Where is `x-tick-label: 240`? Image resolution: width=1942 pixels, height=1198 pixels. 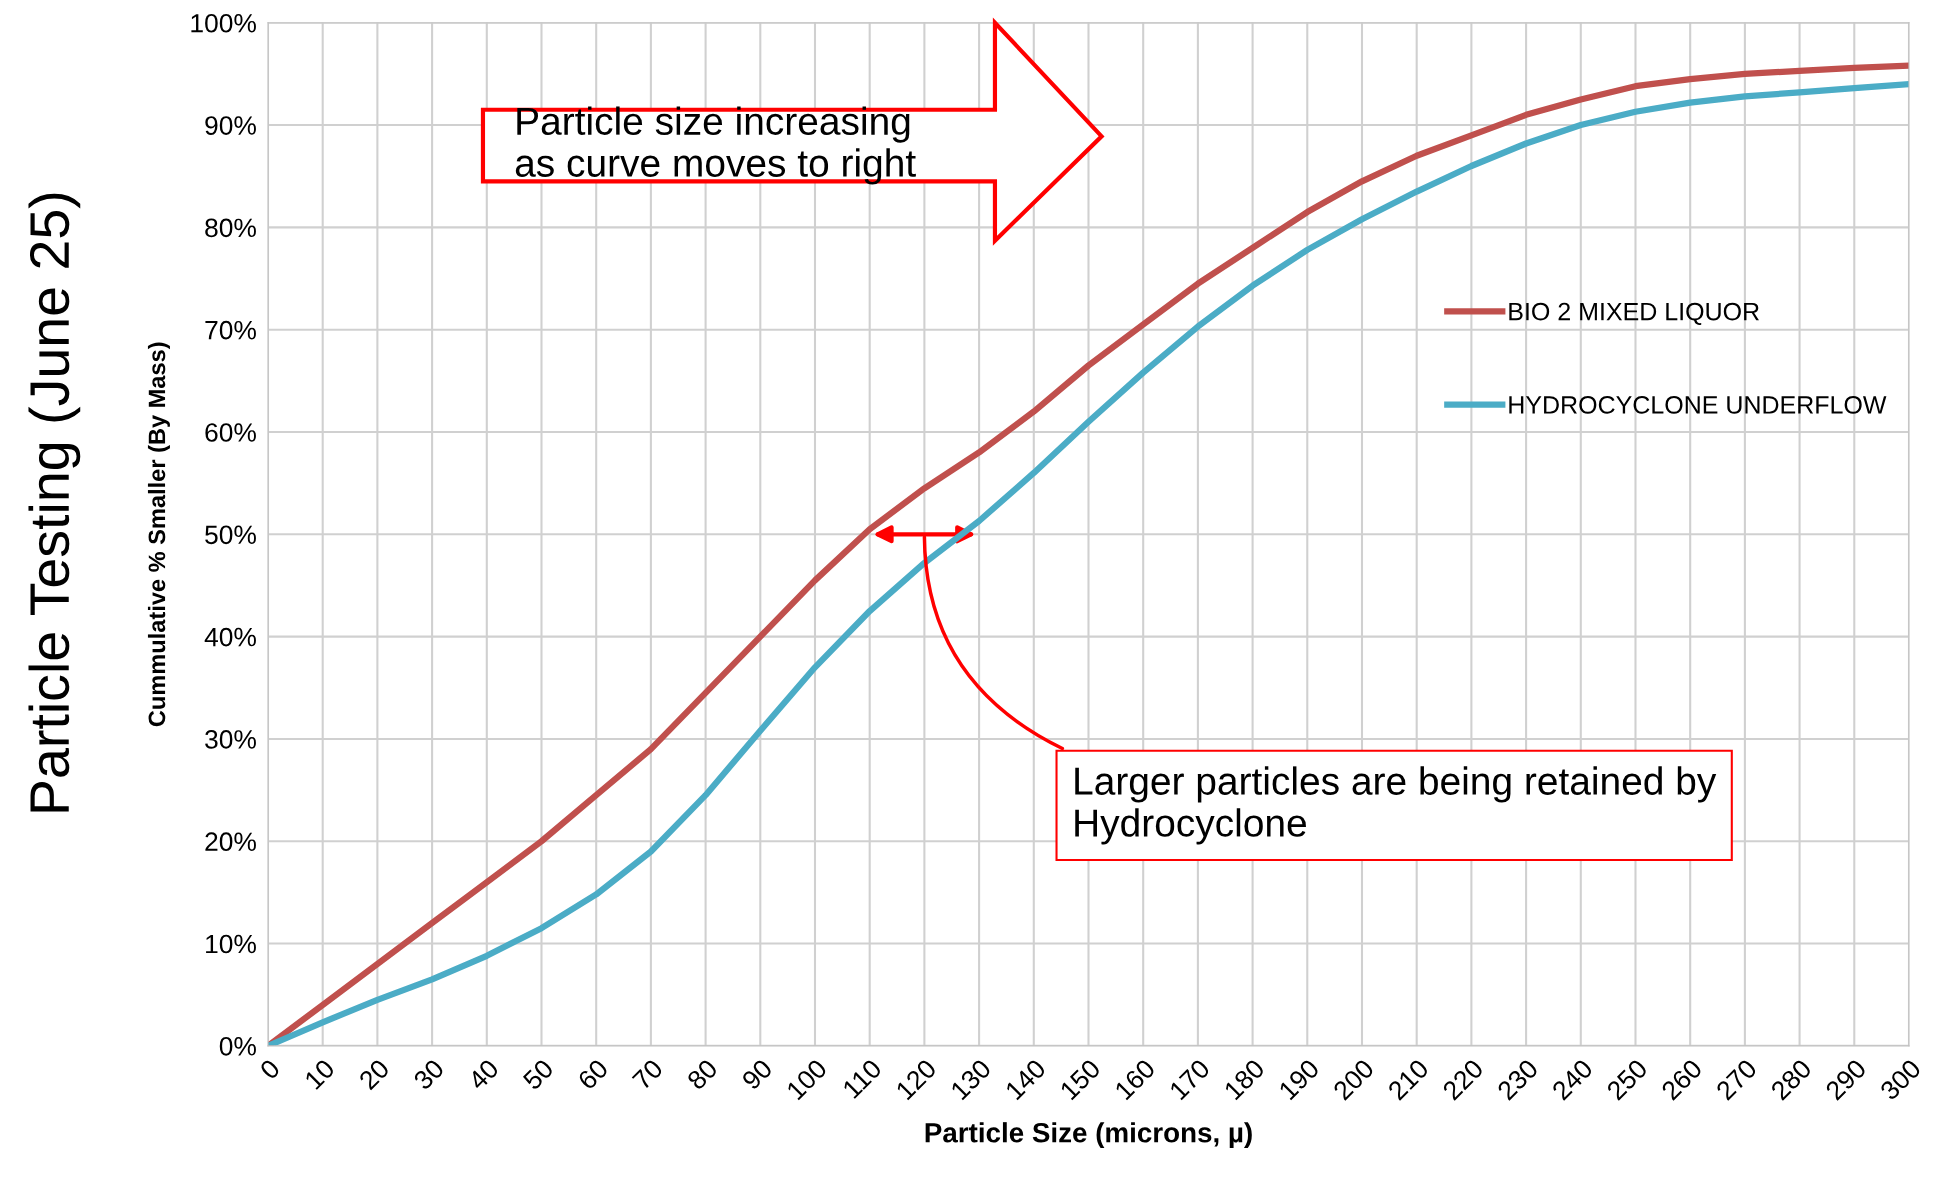
x-tick-label: 240 is located at coordinates (1572, 1079).